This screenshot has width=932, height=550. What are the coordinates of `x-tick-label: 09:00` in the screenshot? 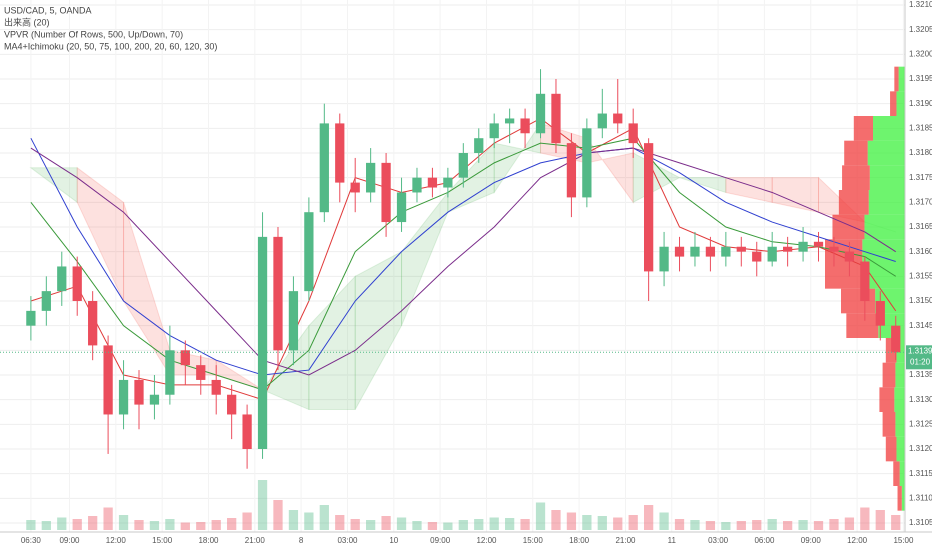 It's located at (69, 540).